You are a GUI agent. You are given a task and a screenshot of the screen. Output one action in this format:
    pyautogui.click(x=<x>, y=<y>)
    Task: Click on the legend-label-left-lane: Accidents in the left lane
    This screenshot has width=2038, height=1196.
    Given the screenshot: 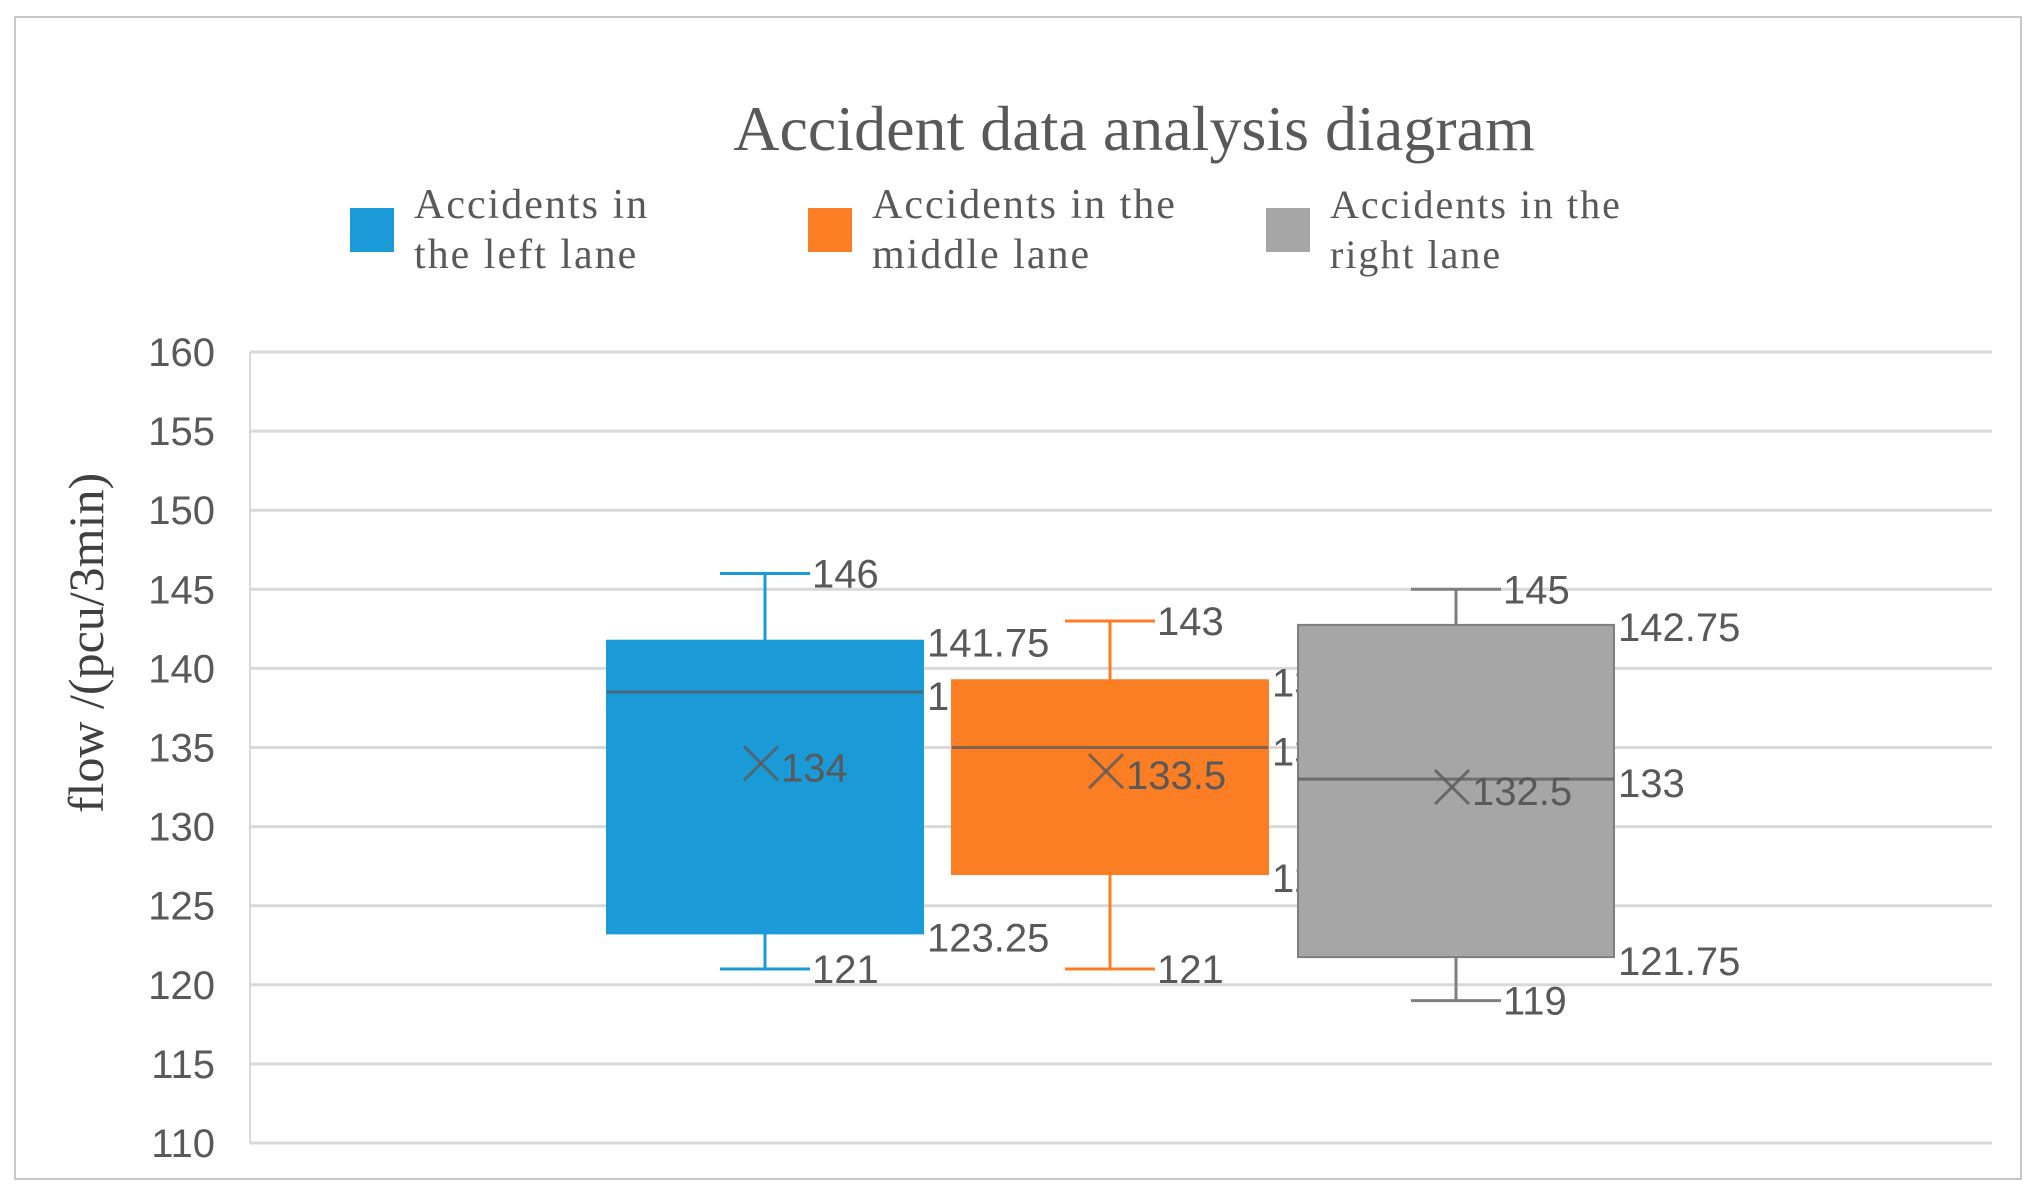 What is the action you would take?
    pyautogui.click(x=531, y=230)
    